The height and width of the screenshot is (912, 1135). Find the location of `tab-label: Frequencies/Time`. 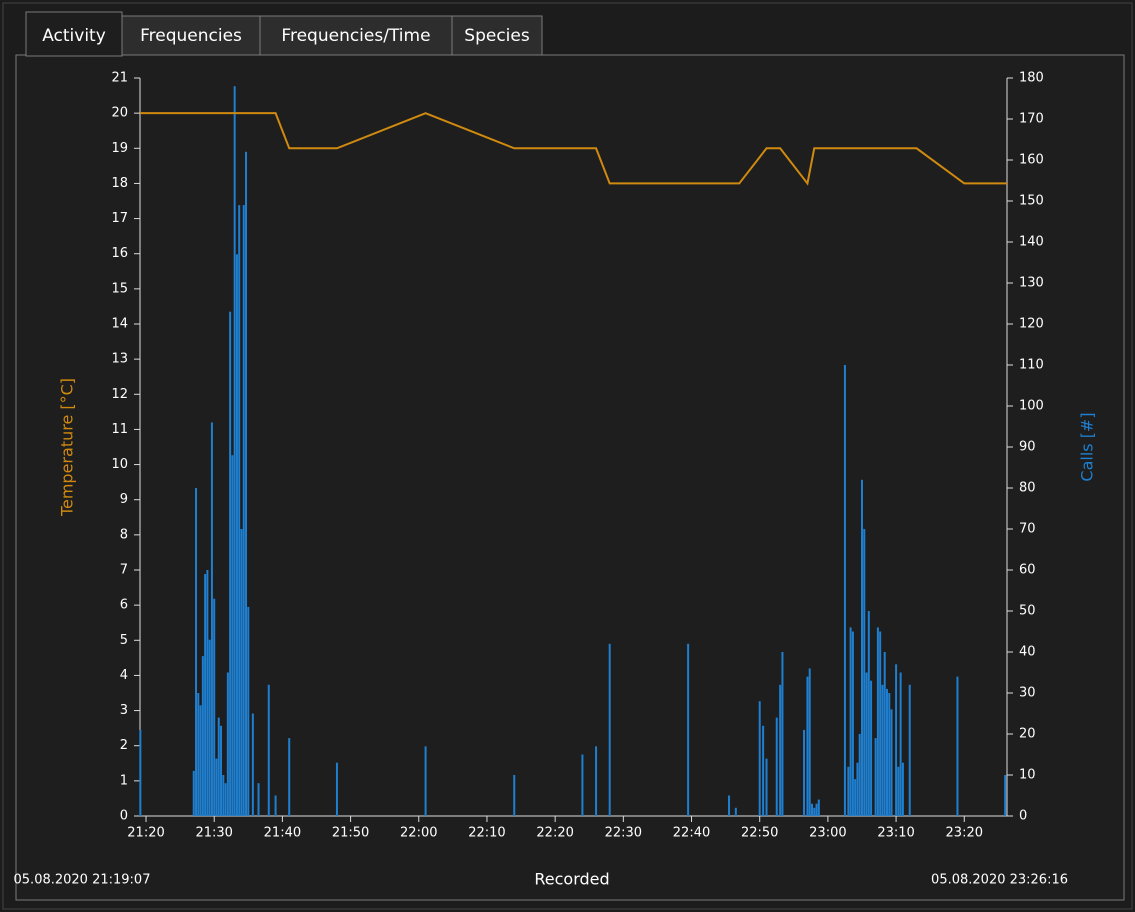

tab-label: Frequencies/Time is located at coordinates (355, 36).